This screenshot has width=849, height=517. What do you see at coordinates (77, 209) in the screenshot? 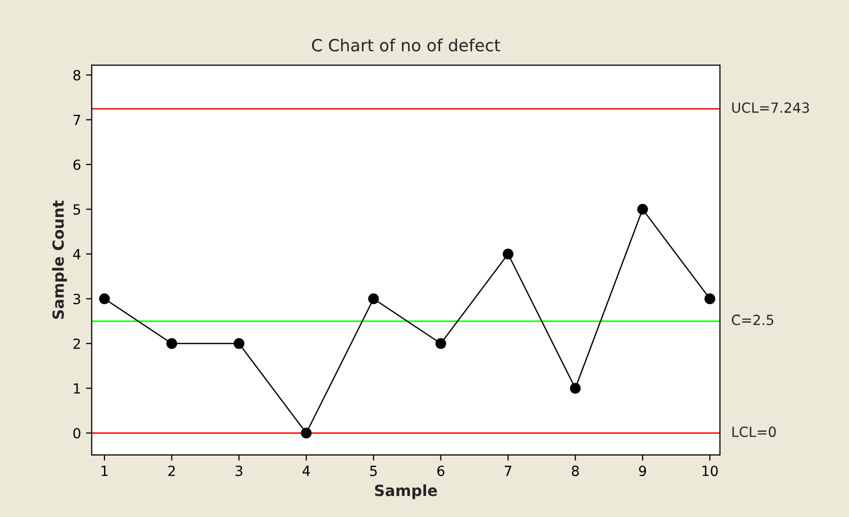
I see `y-tick-label: 5` at bounding box center [77, 209].